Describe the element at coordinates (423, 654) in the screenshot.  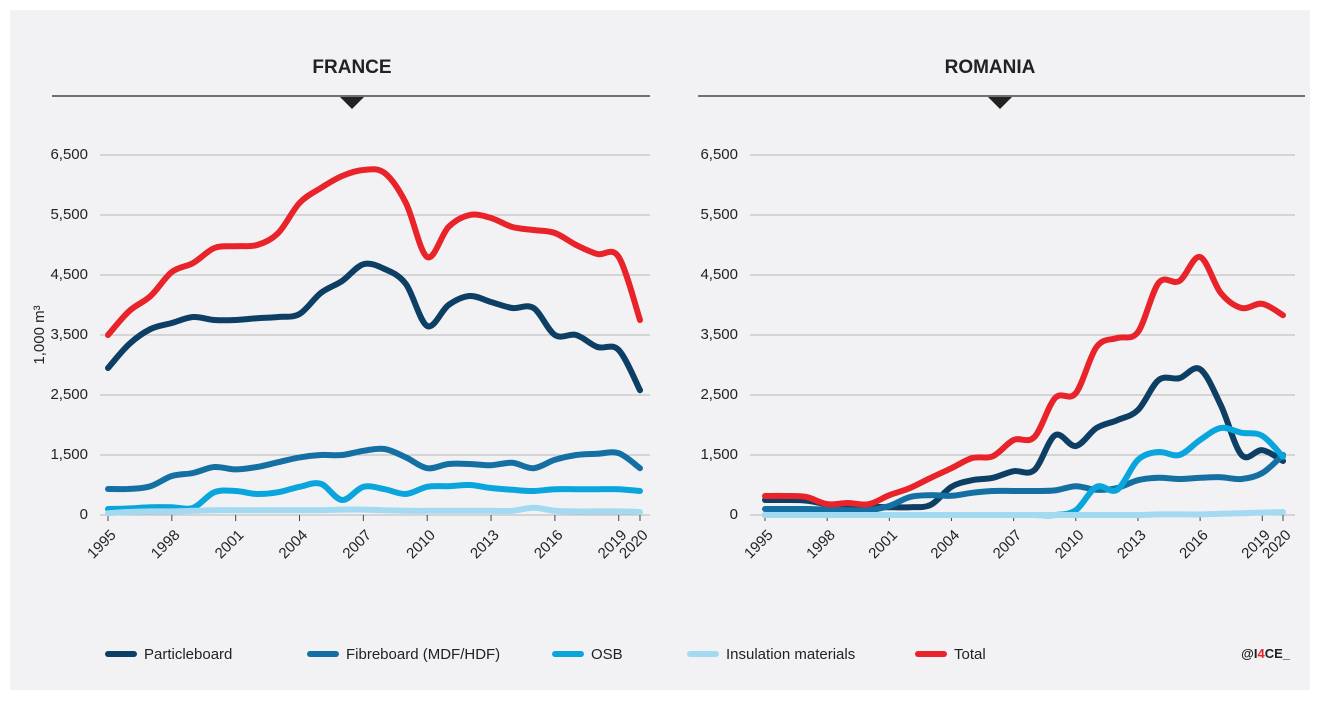
I see `legend-label: Fibreboard (MDF/HDF)` at that location.